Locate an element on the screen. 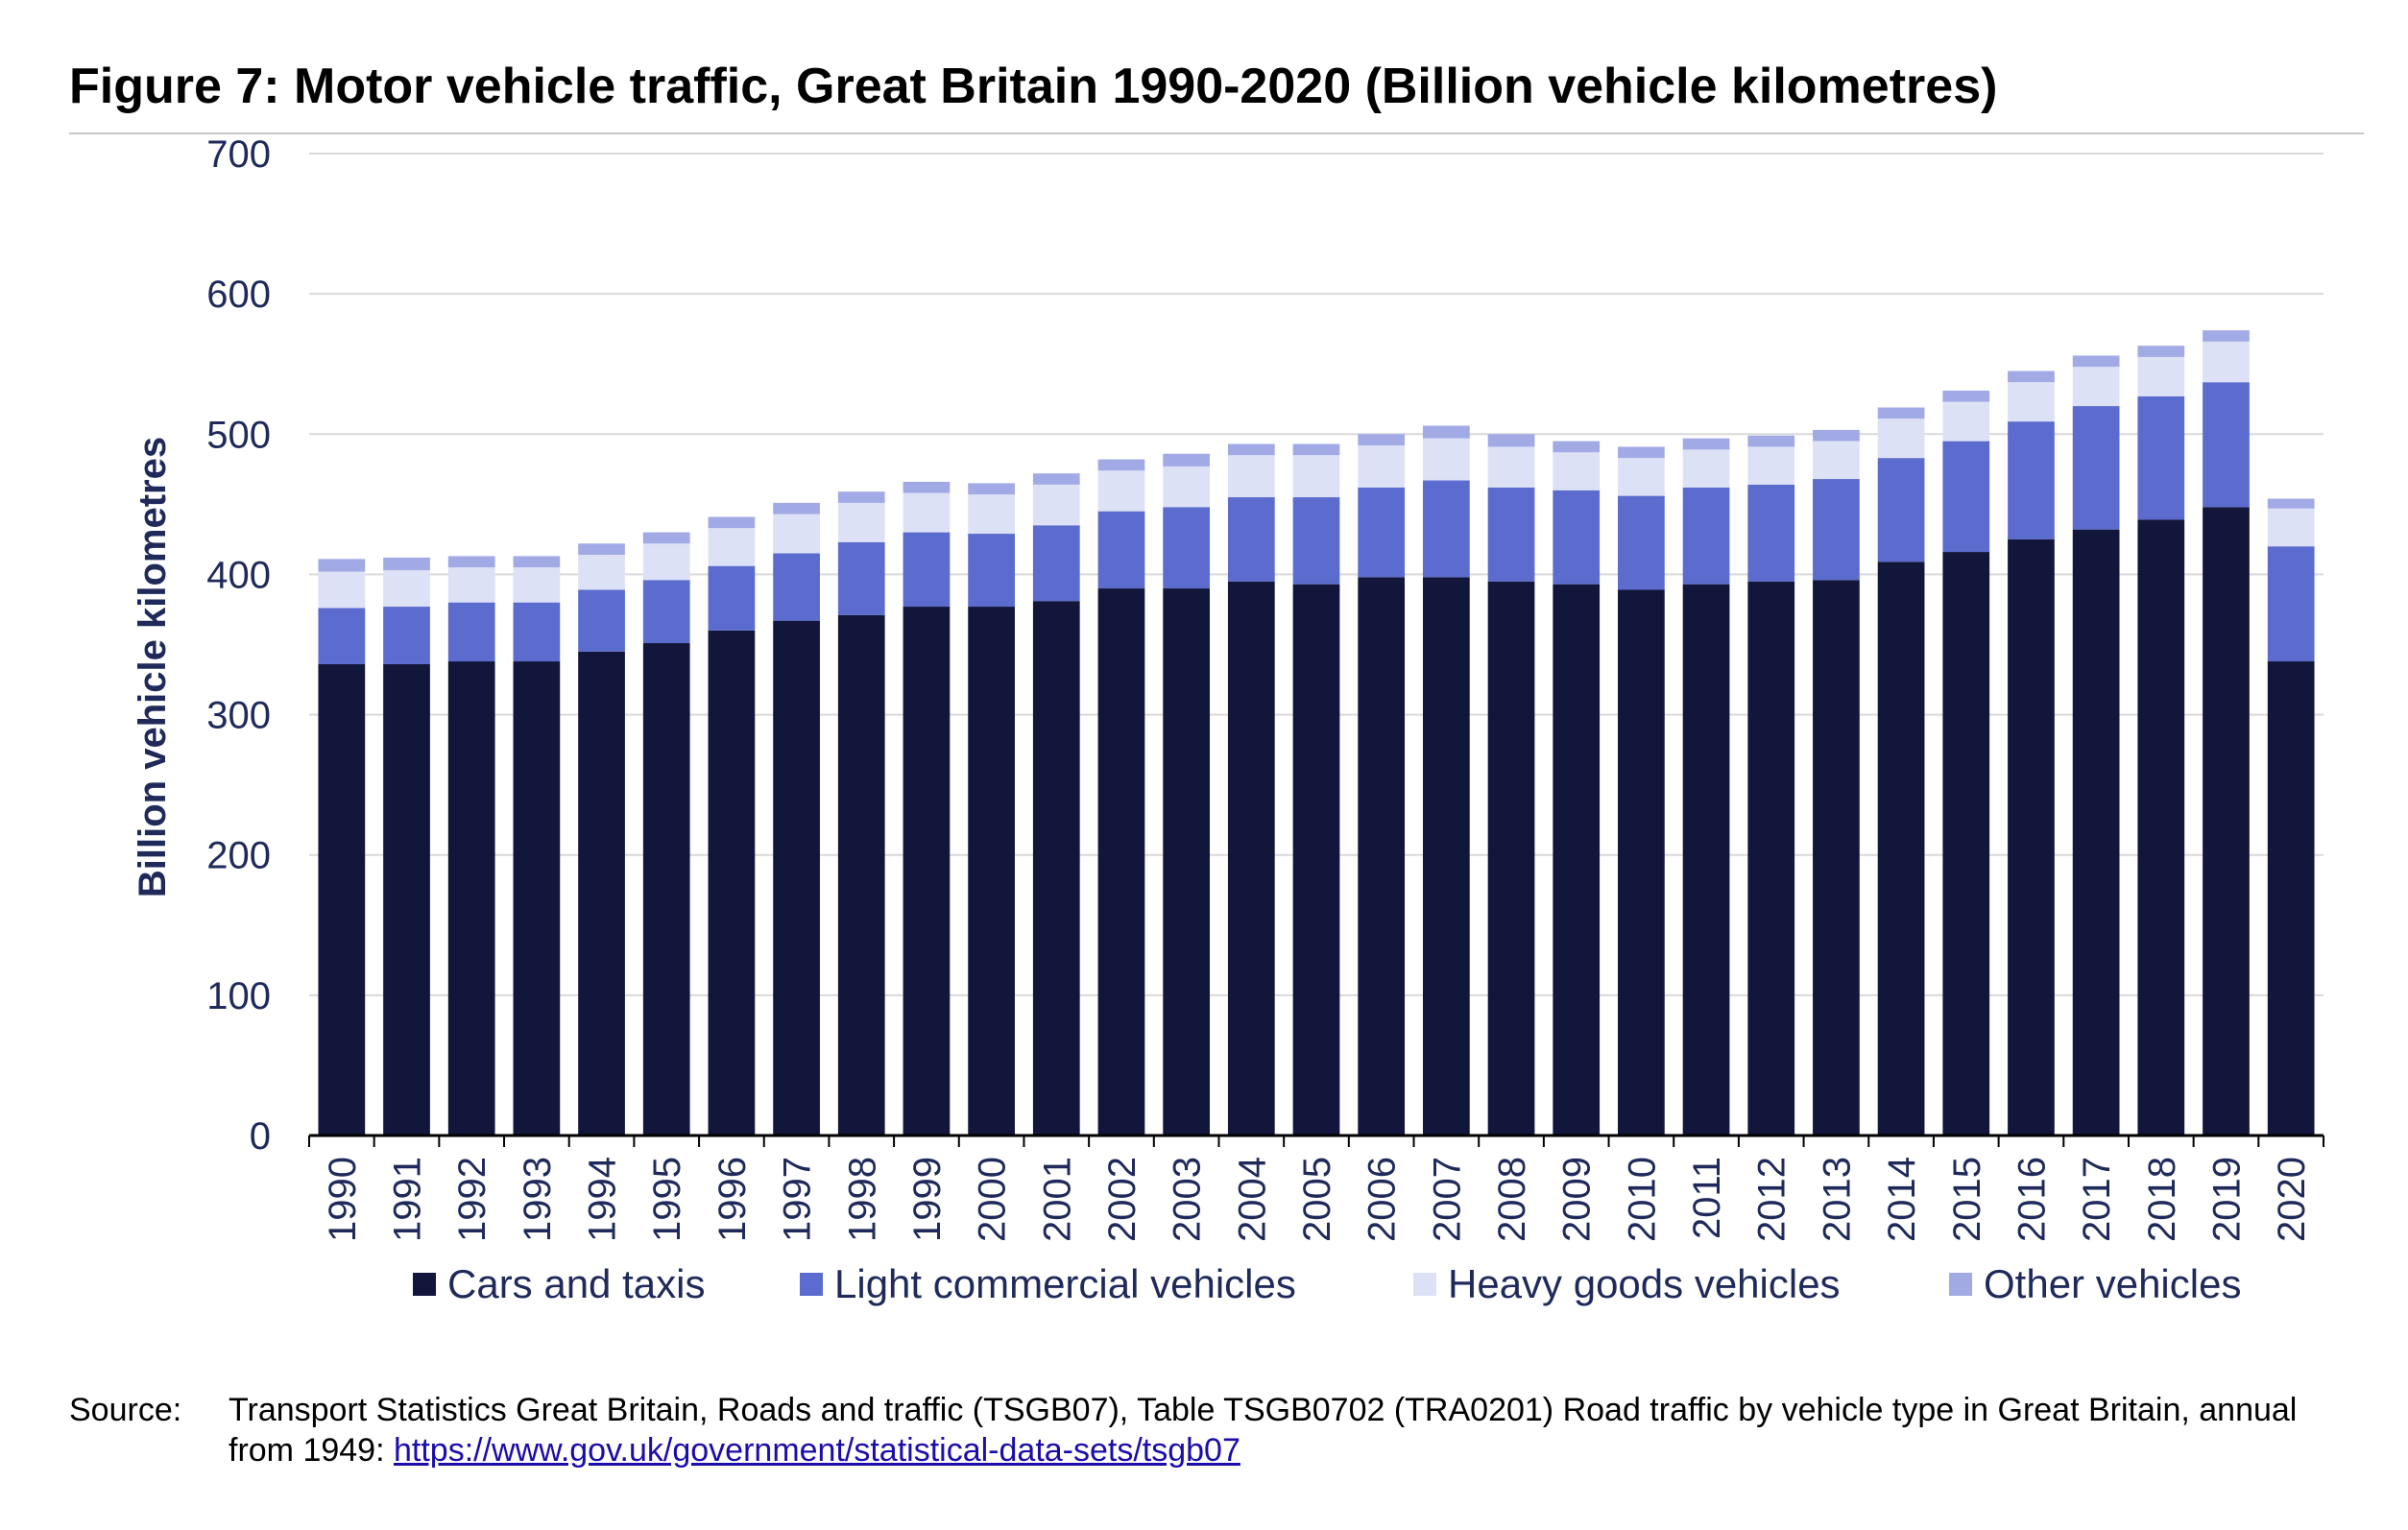 The width and height of the screenshot is (2408, 1530). x-tick-label: 2004 is located at coordinates (1252, 1199).